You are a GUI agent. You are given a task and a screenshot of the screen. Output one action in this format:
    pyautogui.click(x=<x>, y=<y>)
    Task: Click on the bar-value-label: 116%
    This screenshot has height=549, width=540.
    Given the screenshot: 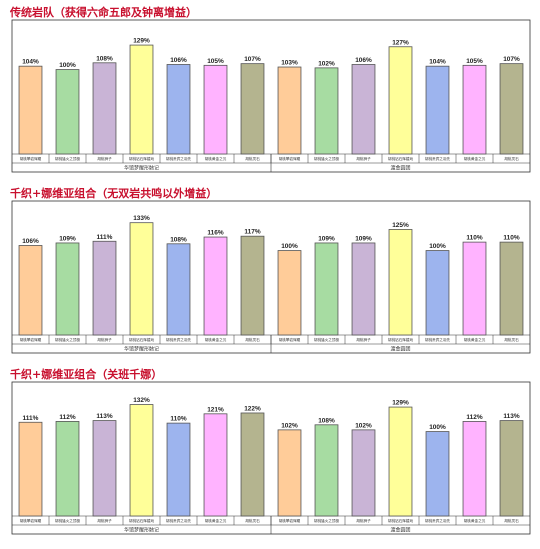 What is the action you would take?
    pyautogui.click(x=215, y=233)
    